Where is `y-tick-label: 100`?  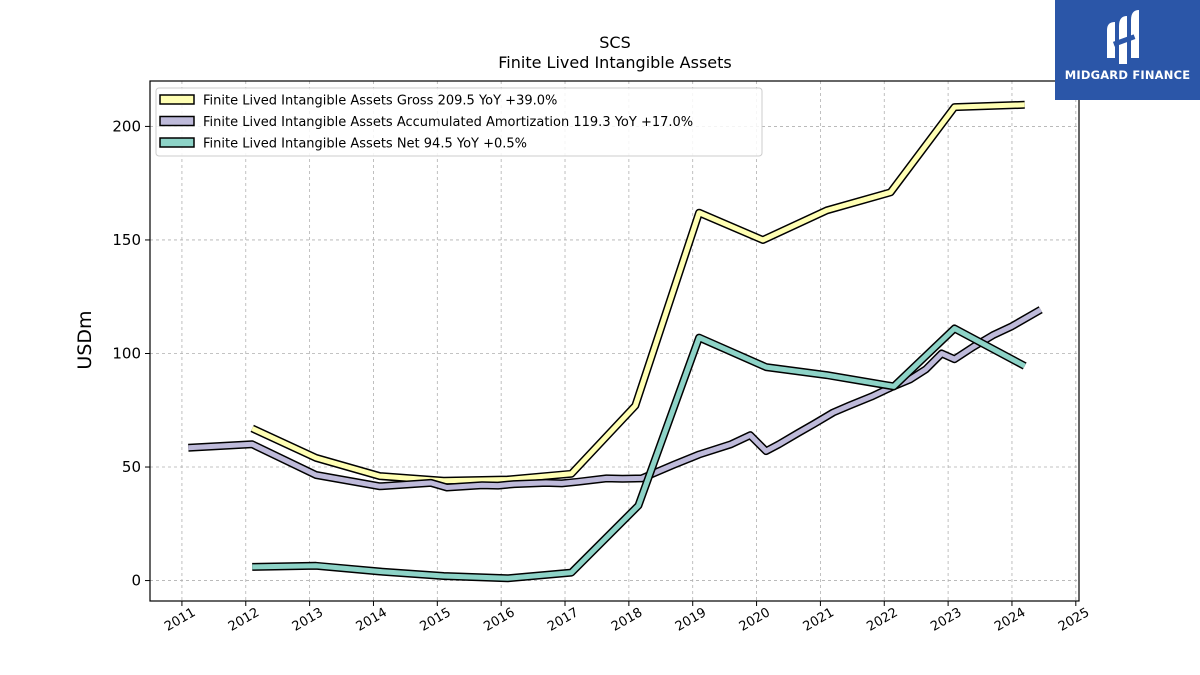 y-tick-label: 100 is located at coordinates (126, 353).